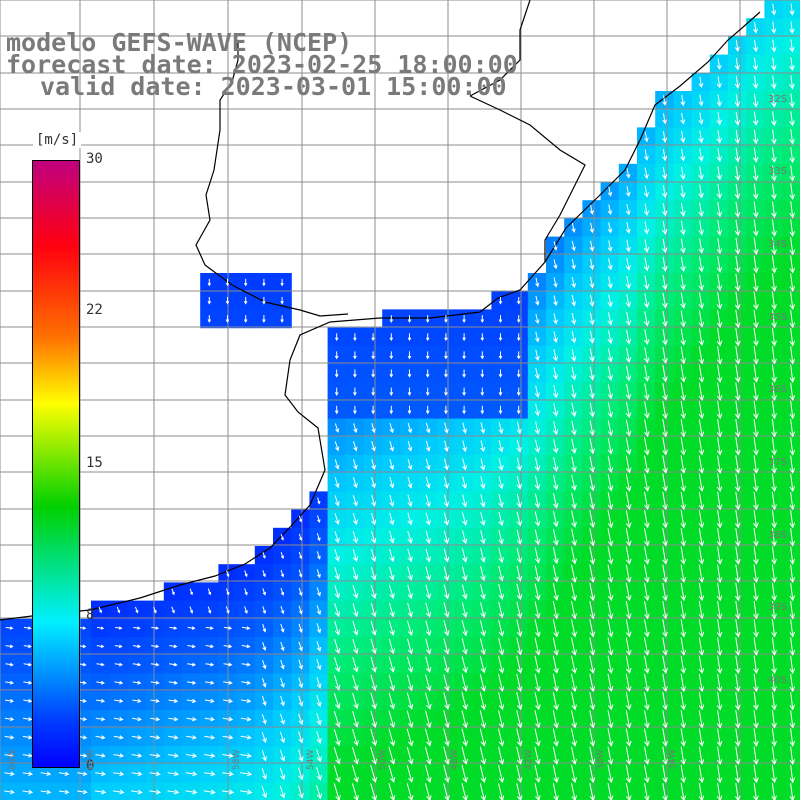  What do you see at coordinates (455, 759) in the screenshot?
I see `lon-label: 46W` at bounding box center [455, 759].